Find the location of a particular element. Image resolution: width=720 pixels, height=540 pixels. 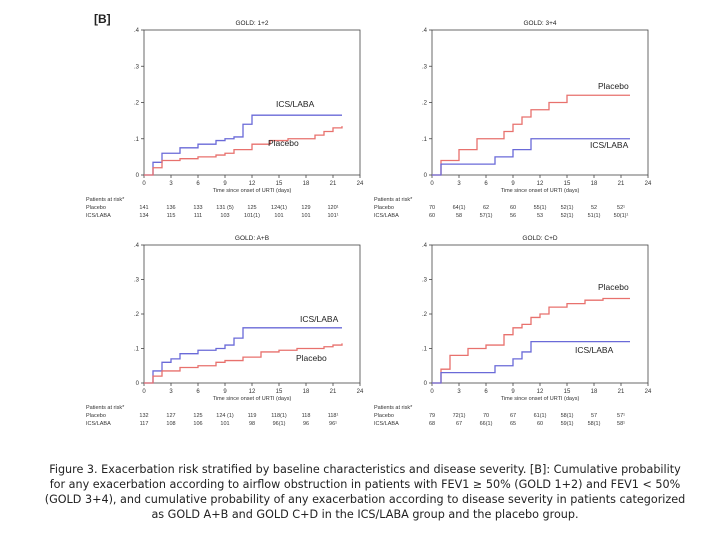

risk-table-value: 96(1) is located at coordinates (279, 424).